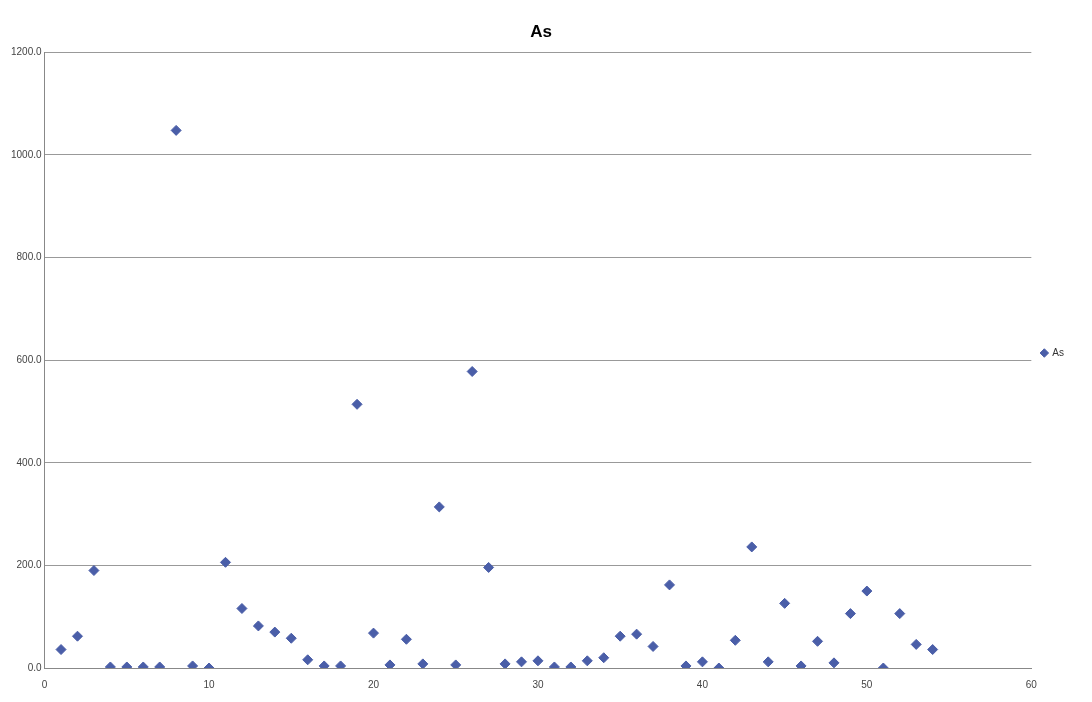 The height and width of the screenshot is (702, 1092). Describe the element at coordinates (29, 565) in the screenshot. I see `y-tick-label: 200.0` at that location.